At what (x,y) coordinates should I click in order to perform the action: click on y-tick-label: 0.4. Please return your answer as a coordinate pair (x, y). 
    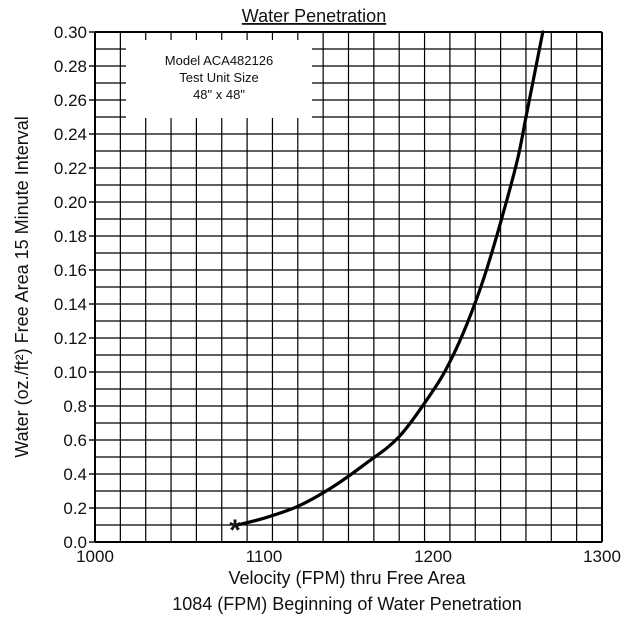
    Looking at the image, I should click on (75, 474).